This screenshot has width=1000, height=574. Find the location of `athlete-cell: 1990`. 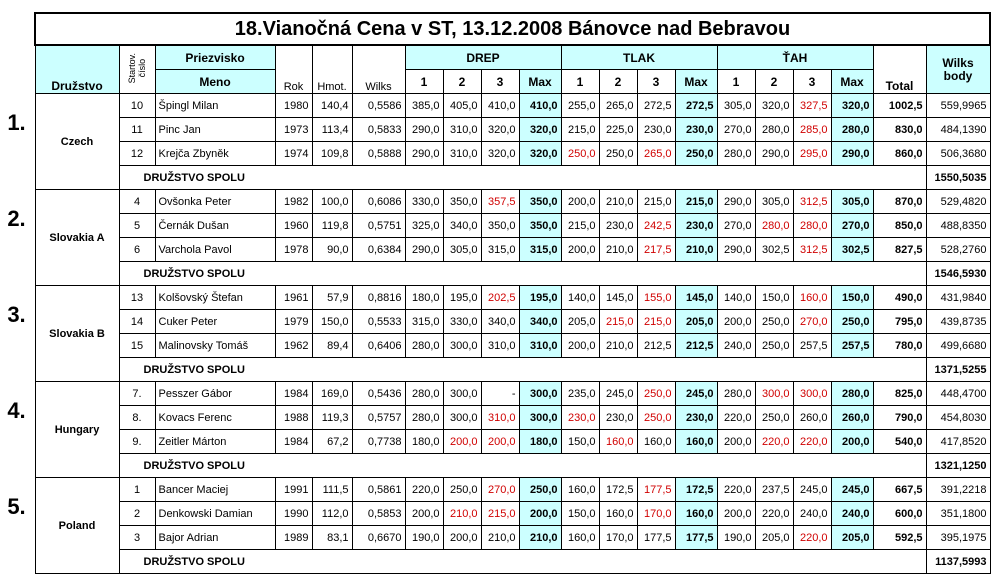

athlete-cell: 1990 is located at coordinates (293, 513).